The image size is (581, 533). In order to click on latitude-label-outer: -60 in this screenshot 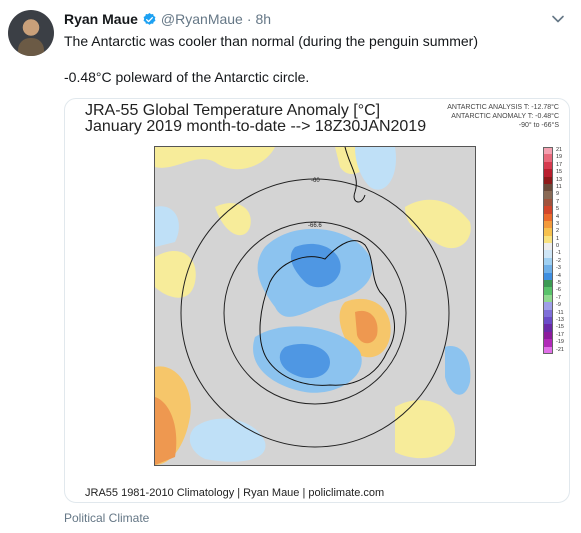, I will do `click(315, 181)`.